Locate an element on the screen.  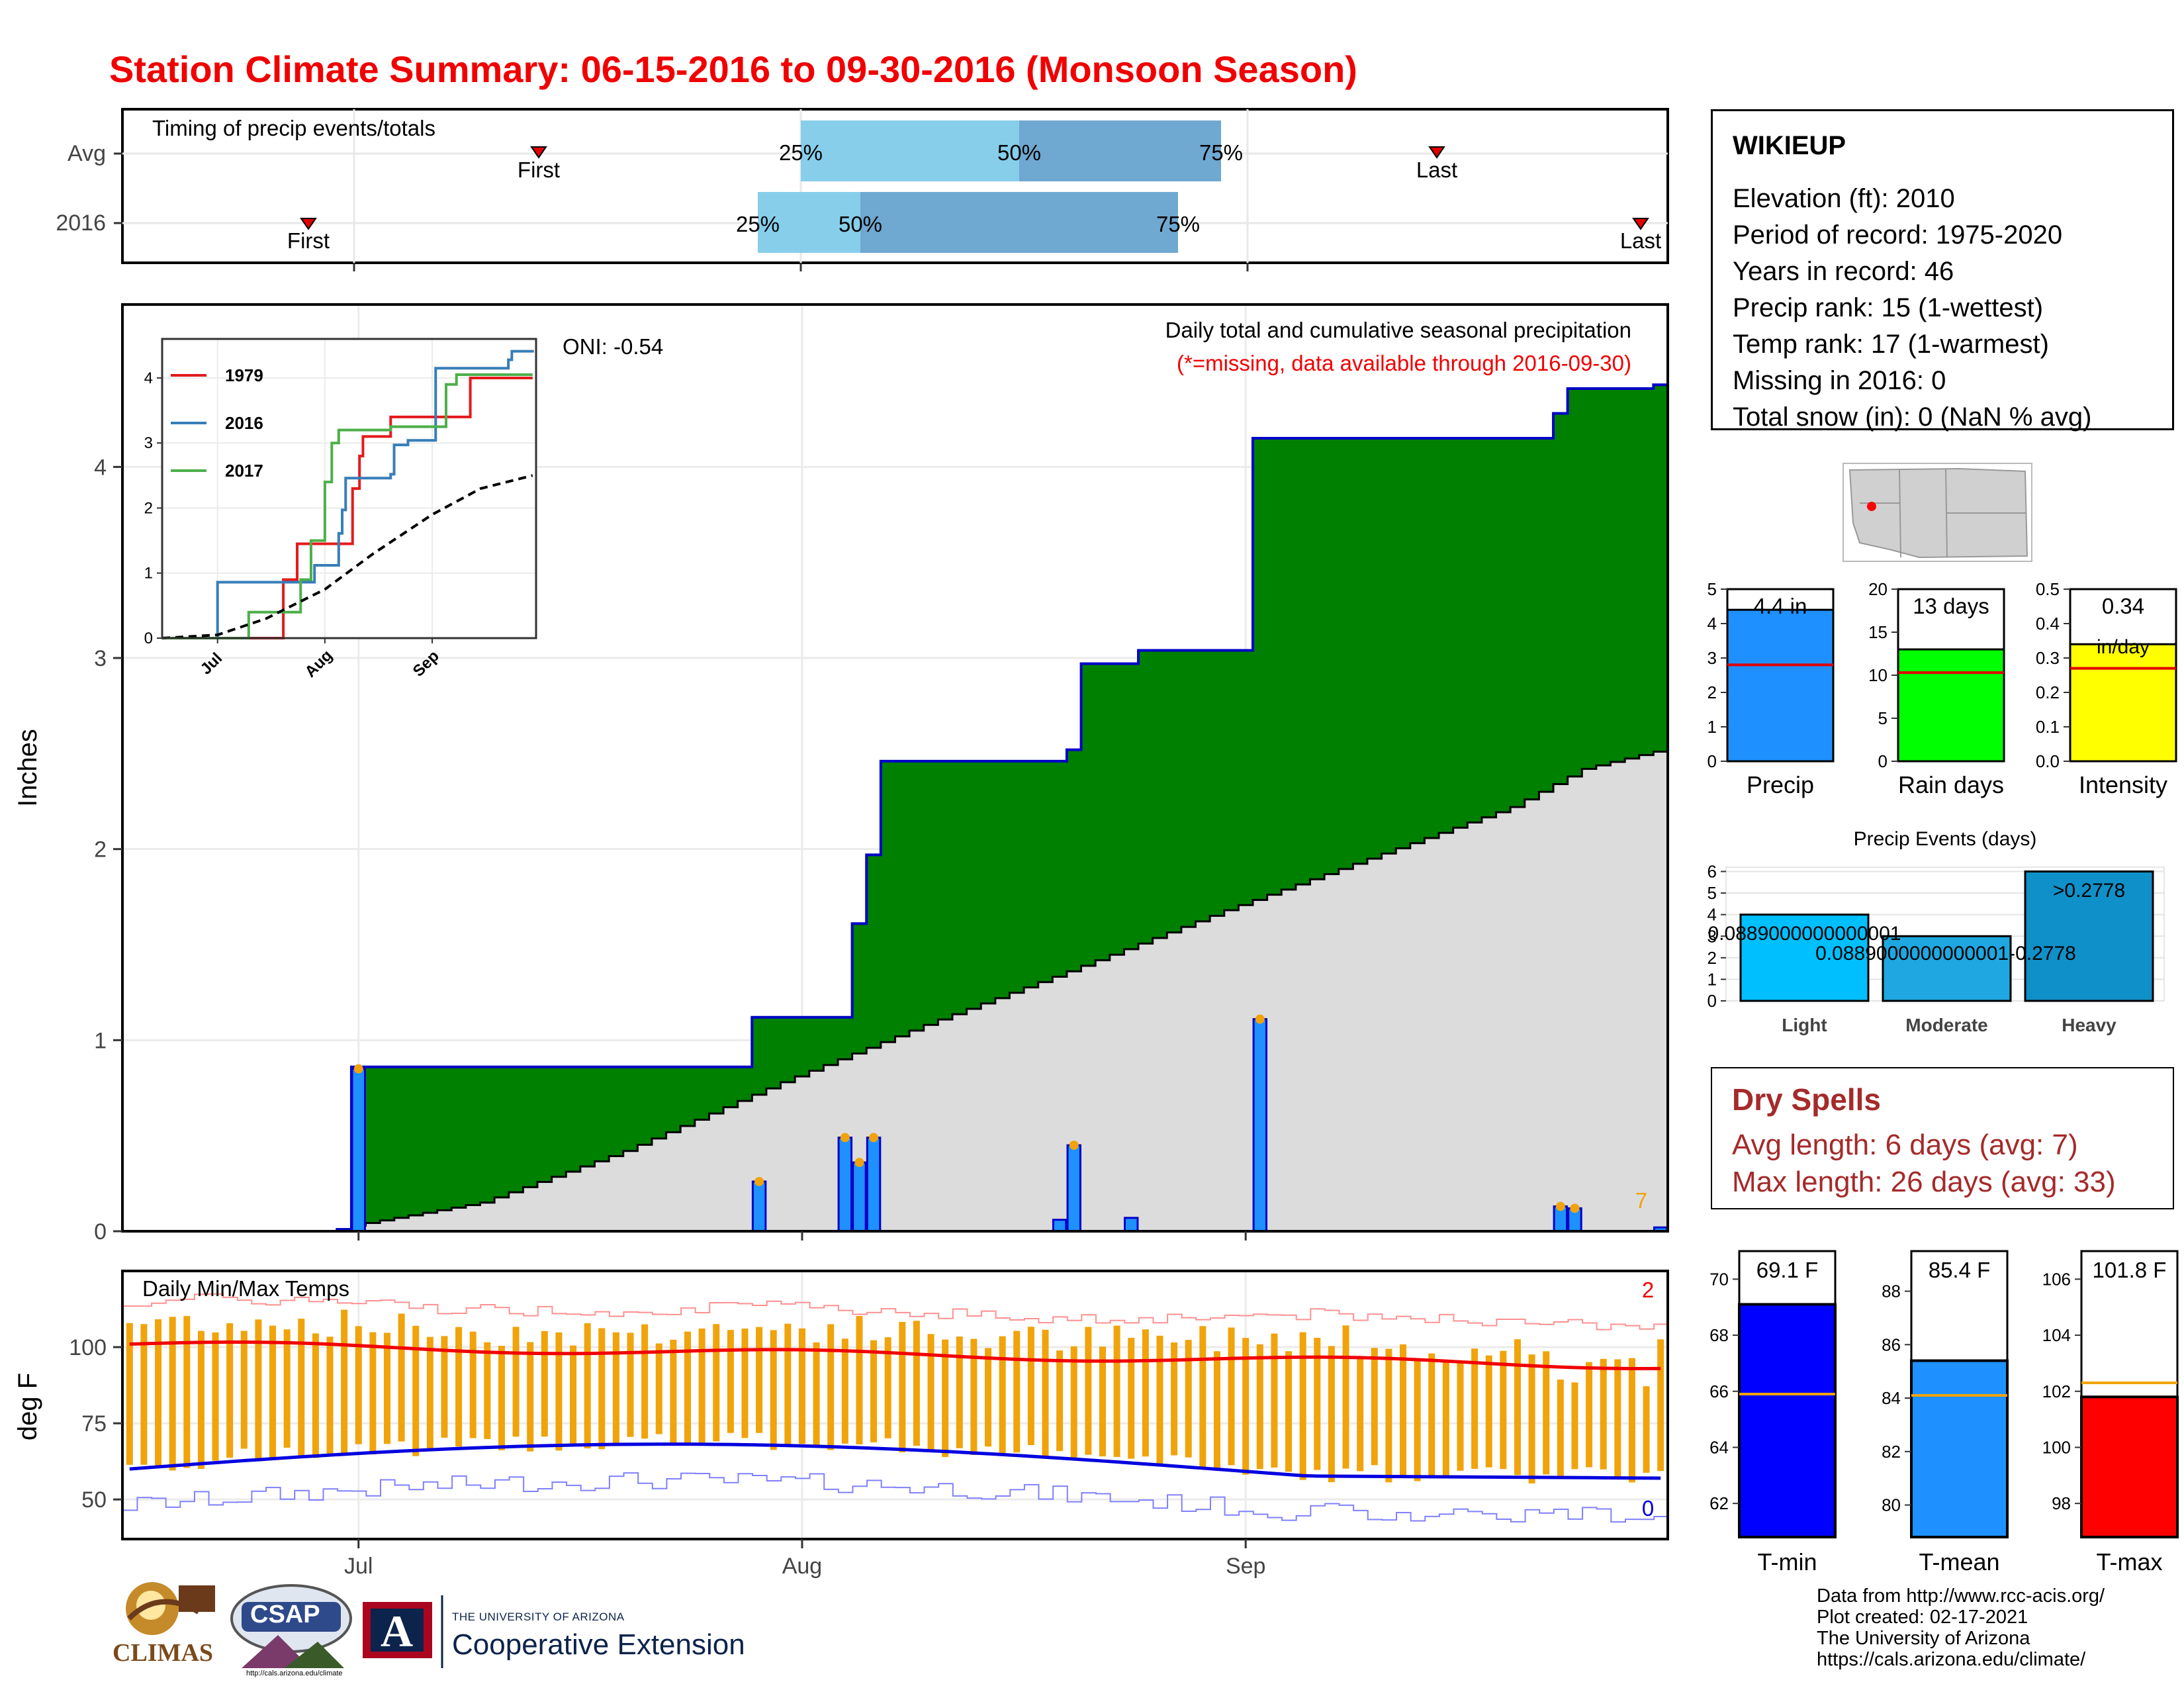
dry-spells-avg: Avg length: 6 days (avg: 7) is located at coordinates (1905, 1145).